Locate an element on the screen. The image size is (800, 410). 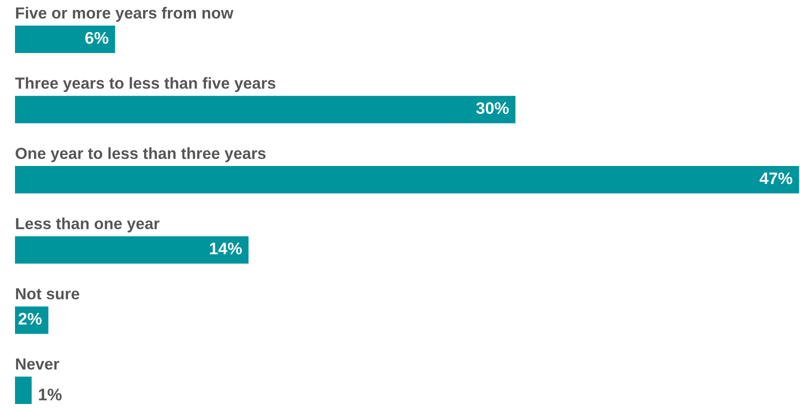
y-tick-label: Less than one year is located at coordinates (88, 224).